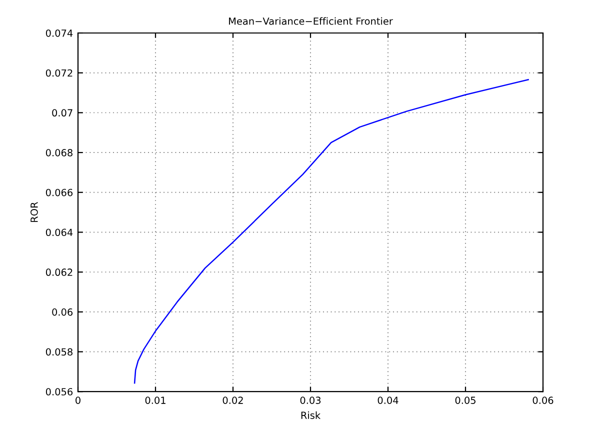 The image size is (600, 440). Describe the element at coordinates (310, 400) in the screenshot. I see `x-tick-label: 0.03` at that location.